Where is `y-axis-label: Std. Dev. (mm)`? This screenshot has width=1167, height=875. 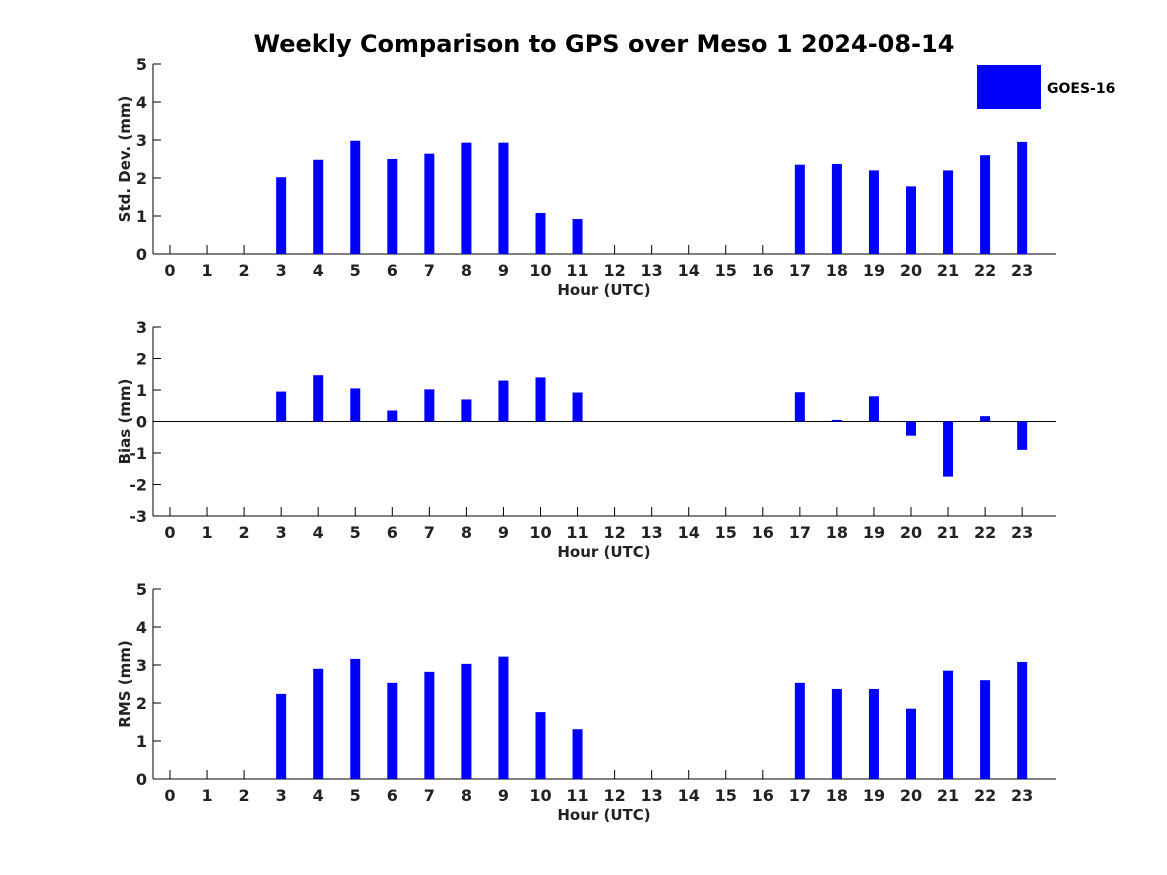
y-axis-label: Std. Dev. (mm) is located at coordinates (125, 159).